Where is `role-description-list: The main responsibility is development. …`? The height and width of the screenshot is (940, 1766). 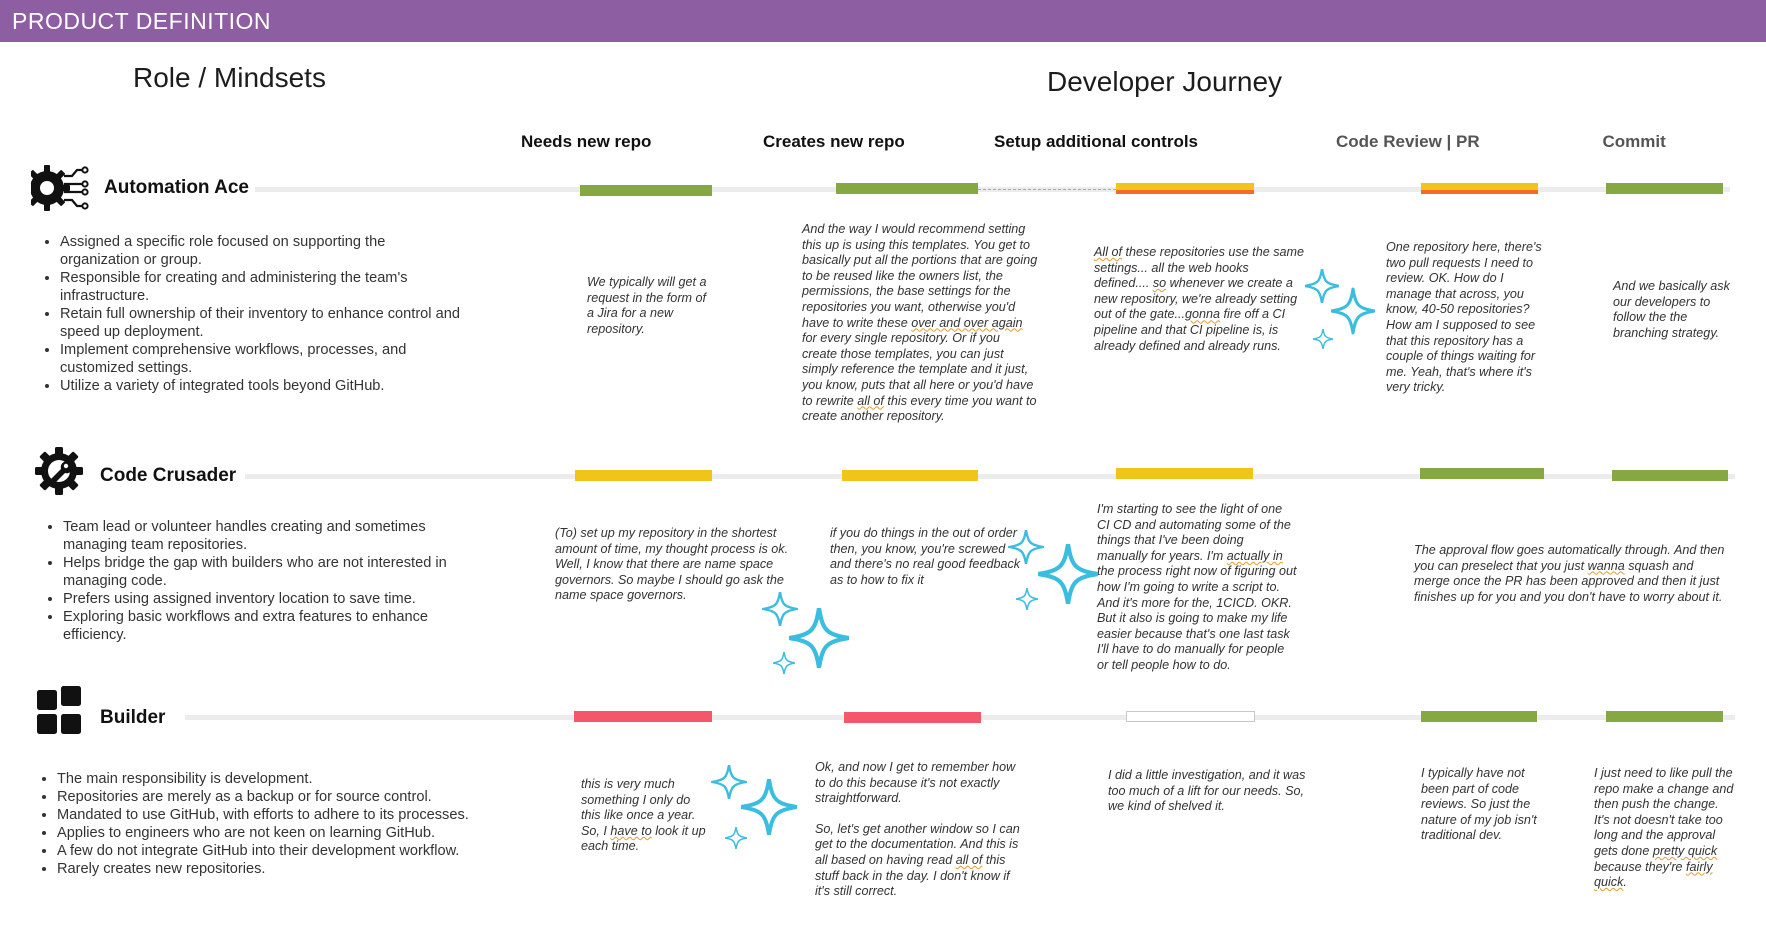
role-description-list: The main responsibility is development. … is located at coordinates (257, 824).